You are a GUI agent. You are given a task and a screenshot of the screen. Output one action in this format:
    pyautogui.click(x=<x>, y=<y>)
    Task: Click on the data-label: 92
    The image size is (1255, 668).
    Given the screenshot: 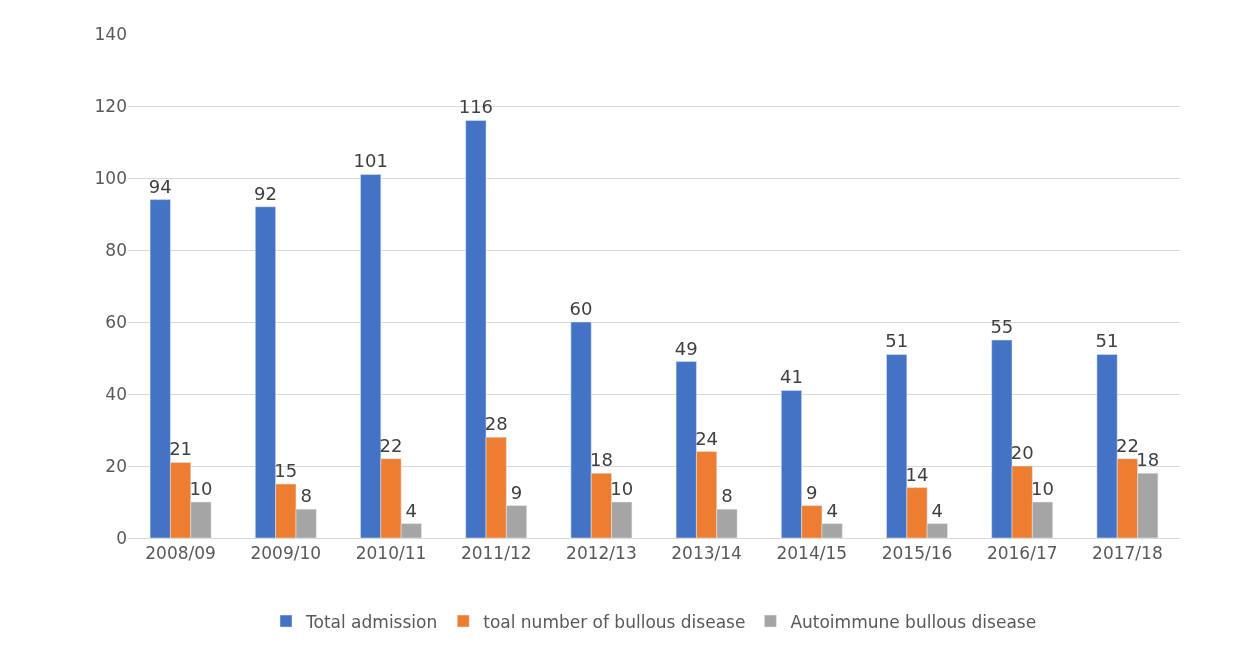 What is the action you would take?
    pyautogui.click(x=265, y=193)
    